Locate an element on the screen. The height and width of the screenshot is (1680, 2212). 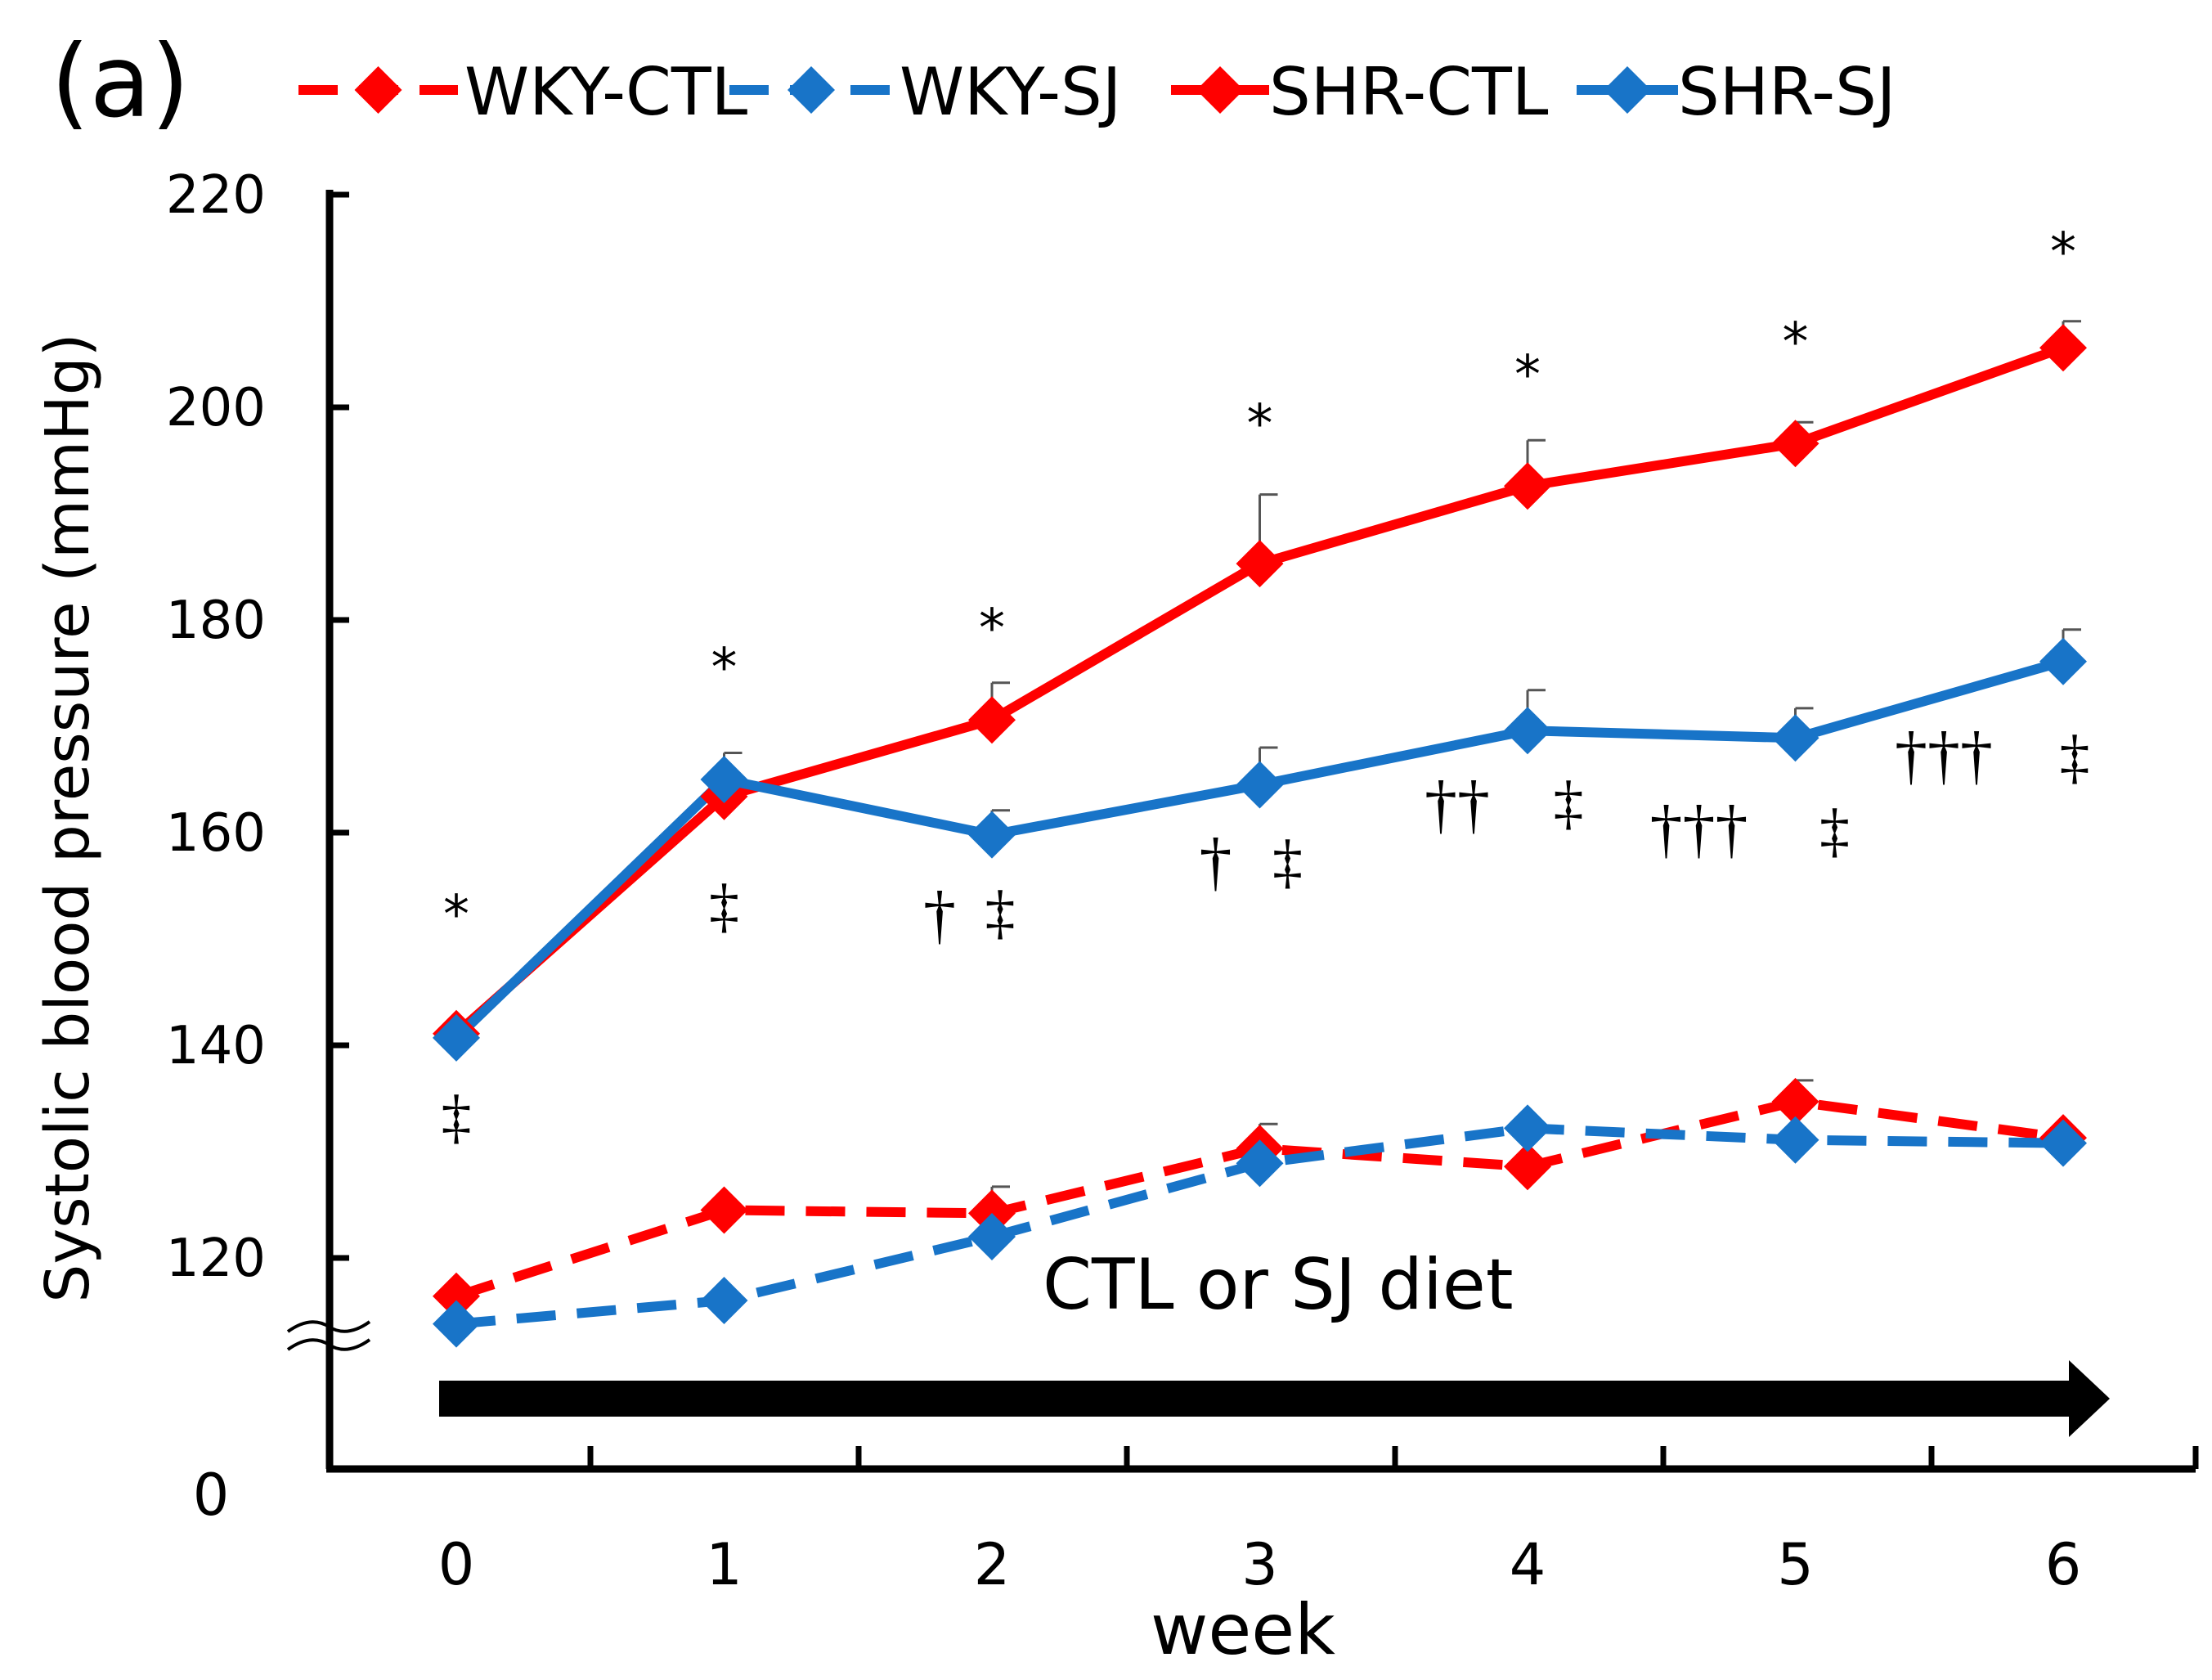
diet-annotation: CTL or SJ diet is located at coordinates (1278, 1285).